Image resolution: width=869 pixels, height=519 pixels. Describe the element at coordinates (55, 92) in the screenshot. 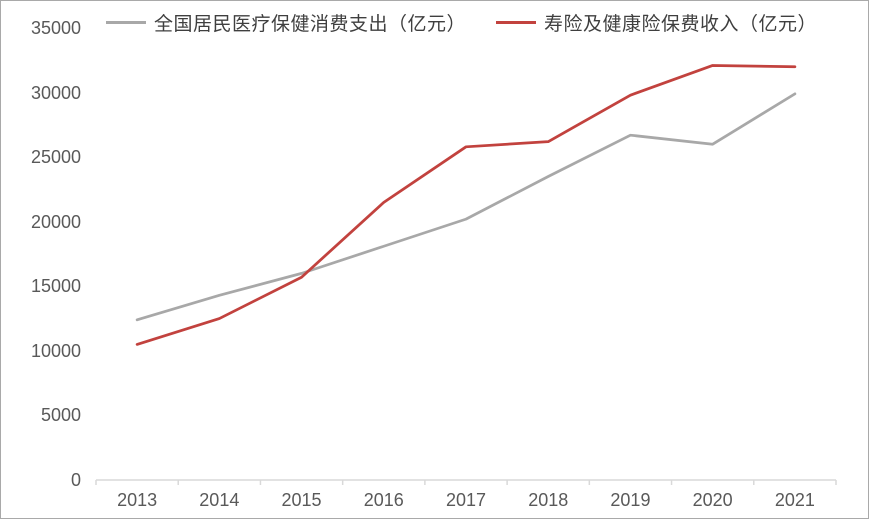

I see `y-axis-tick-label: 30000` at that location.